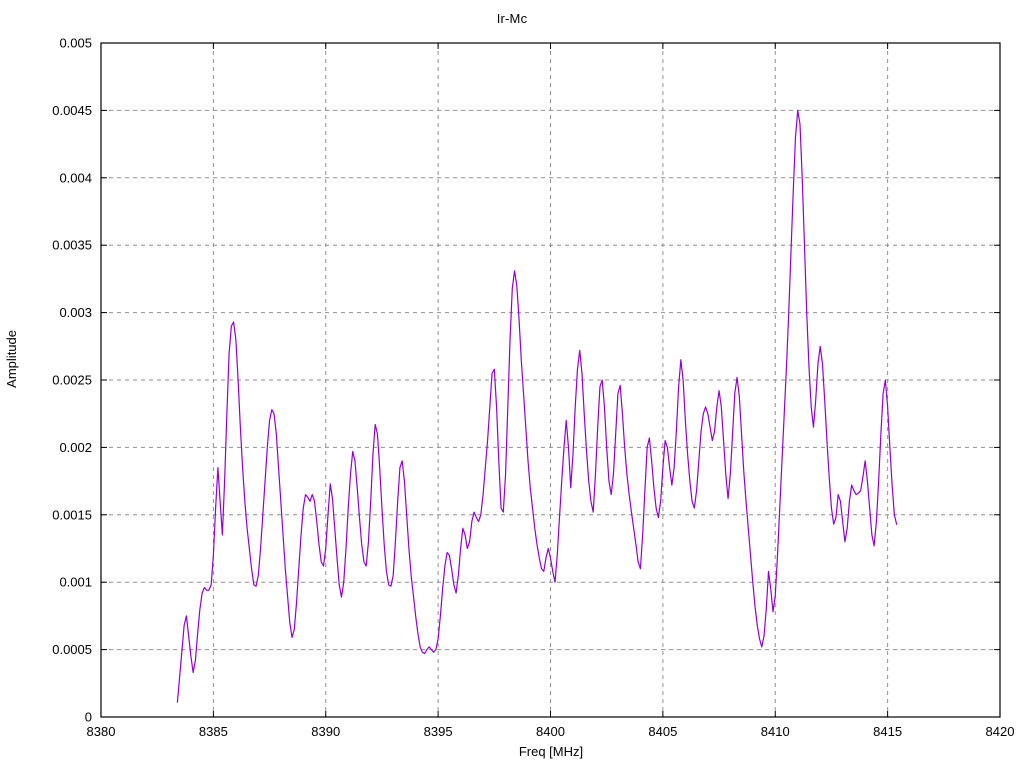  Describe the element at coordinates (662, 731) in the screenshot. I see `x-tick-label: 8405` at that location.